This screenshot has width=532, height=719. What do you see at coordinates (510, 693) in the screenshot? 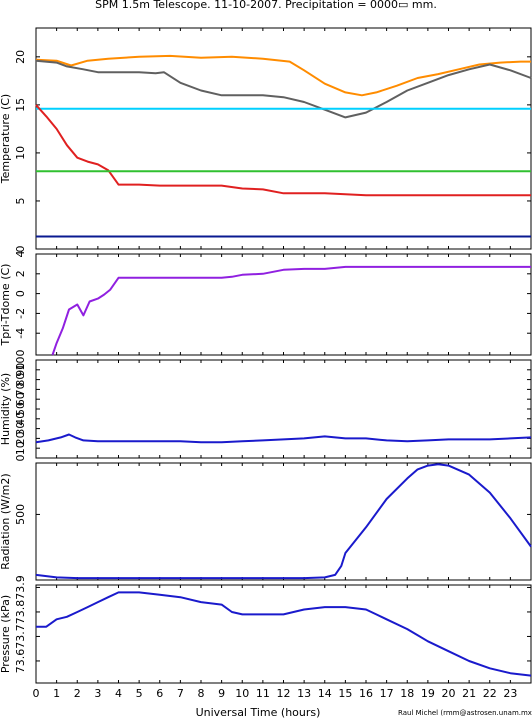
I see `x-tick-label: 23` at bounding box center [510, 693].